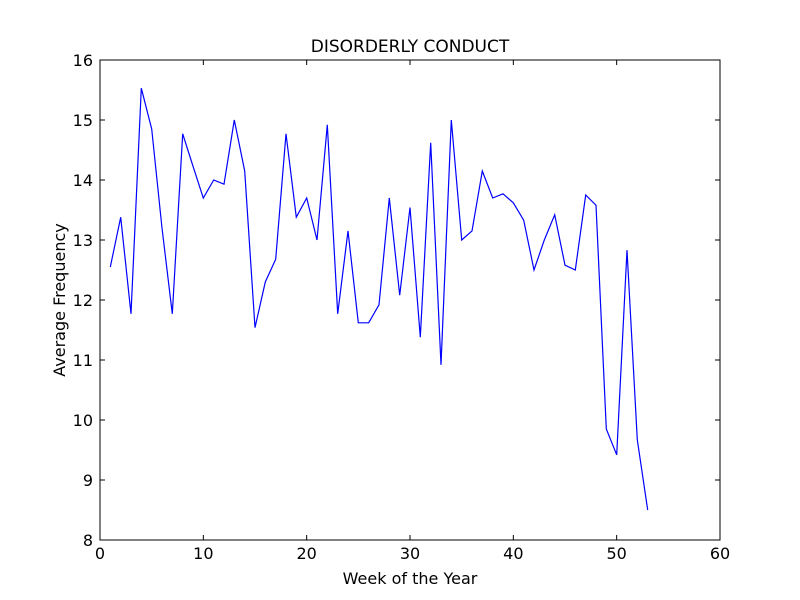  I want to click on y-tick-label: 16, so click(83, 60).